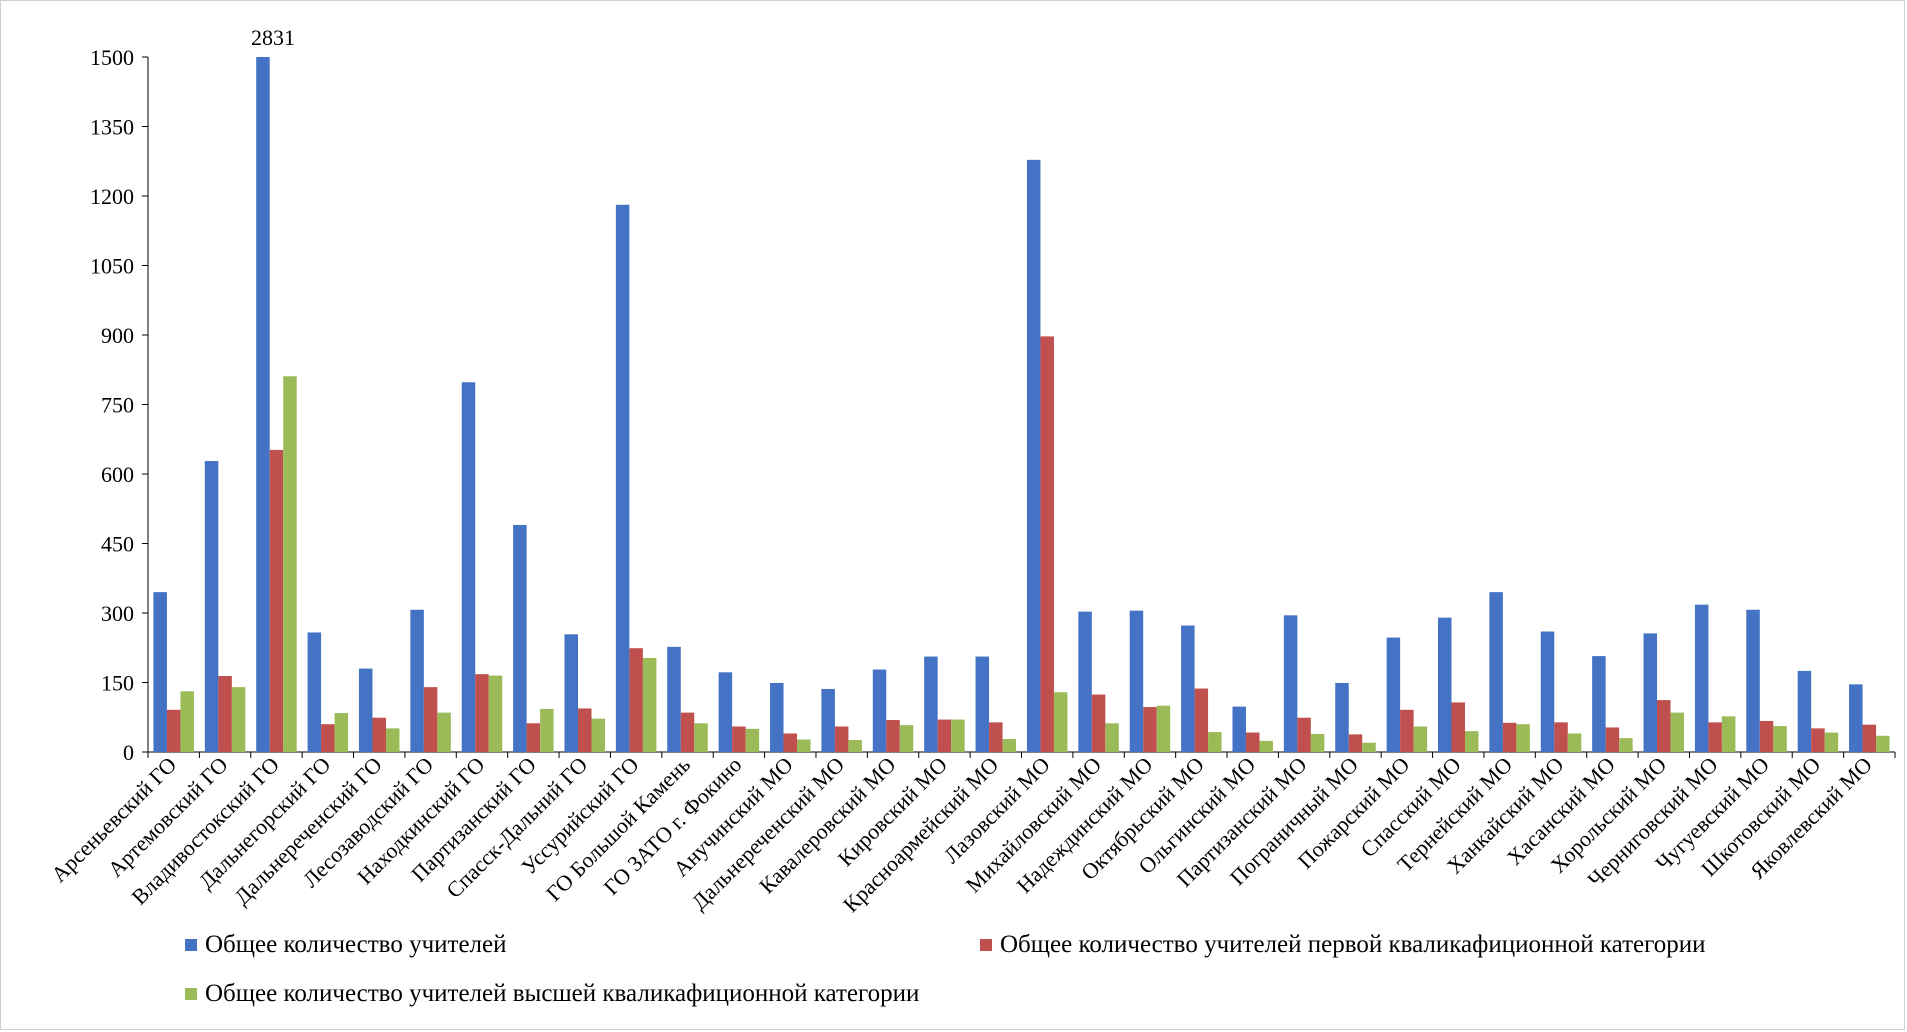 The height and width of the screenshot is (1032, 1907). What do you see at coordinates (112, 266) in the screenshot?
I see `y-tick-label: 1050` at bounding box center [112, 266].